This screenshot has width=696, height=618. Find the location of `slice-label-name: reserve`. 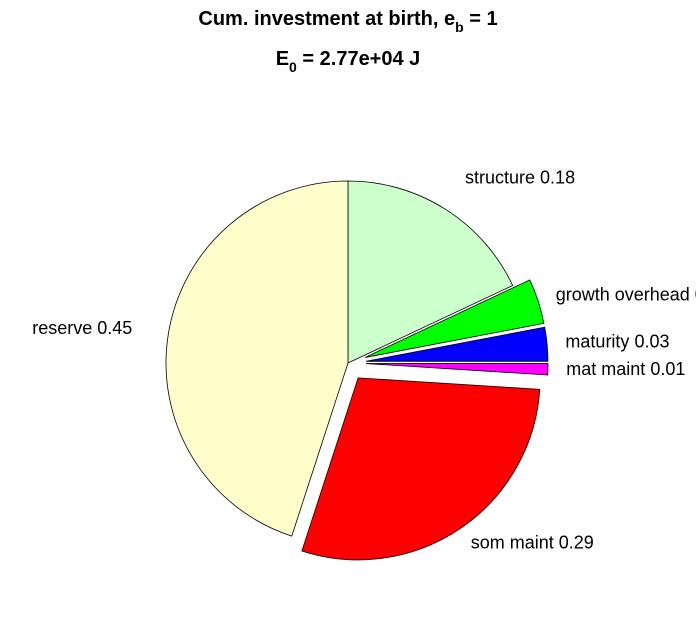

slice-label-name: reserve is located at coordinates (62, 328).